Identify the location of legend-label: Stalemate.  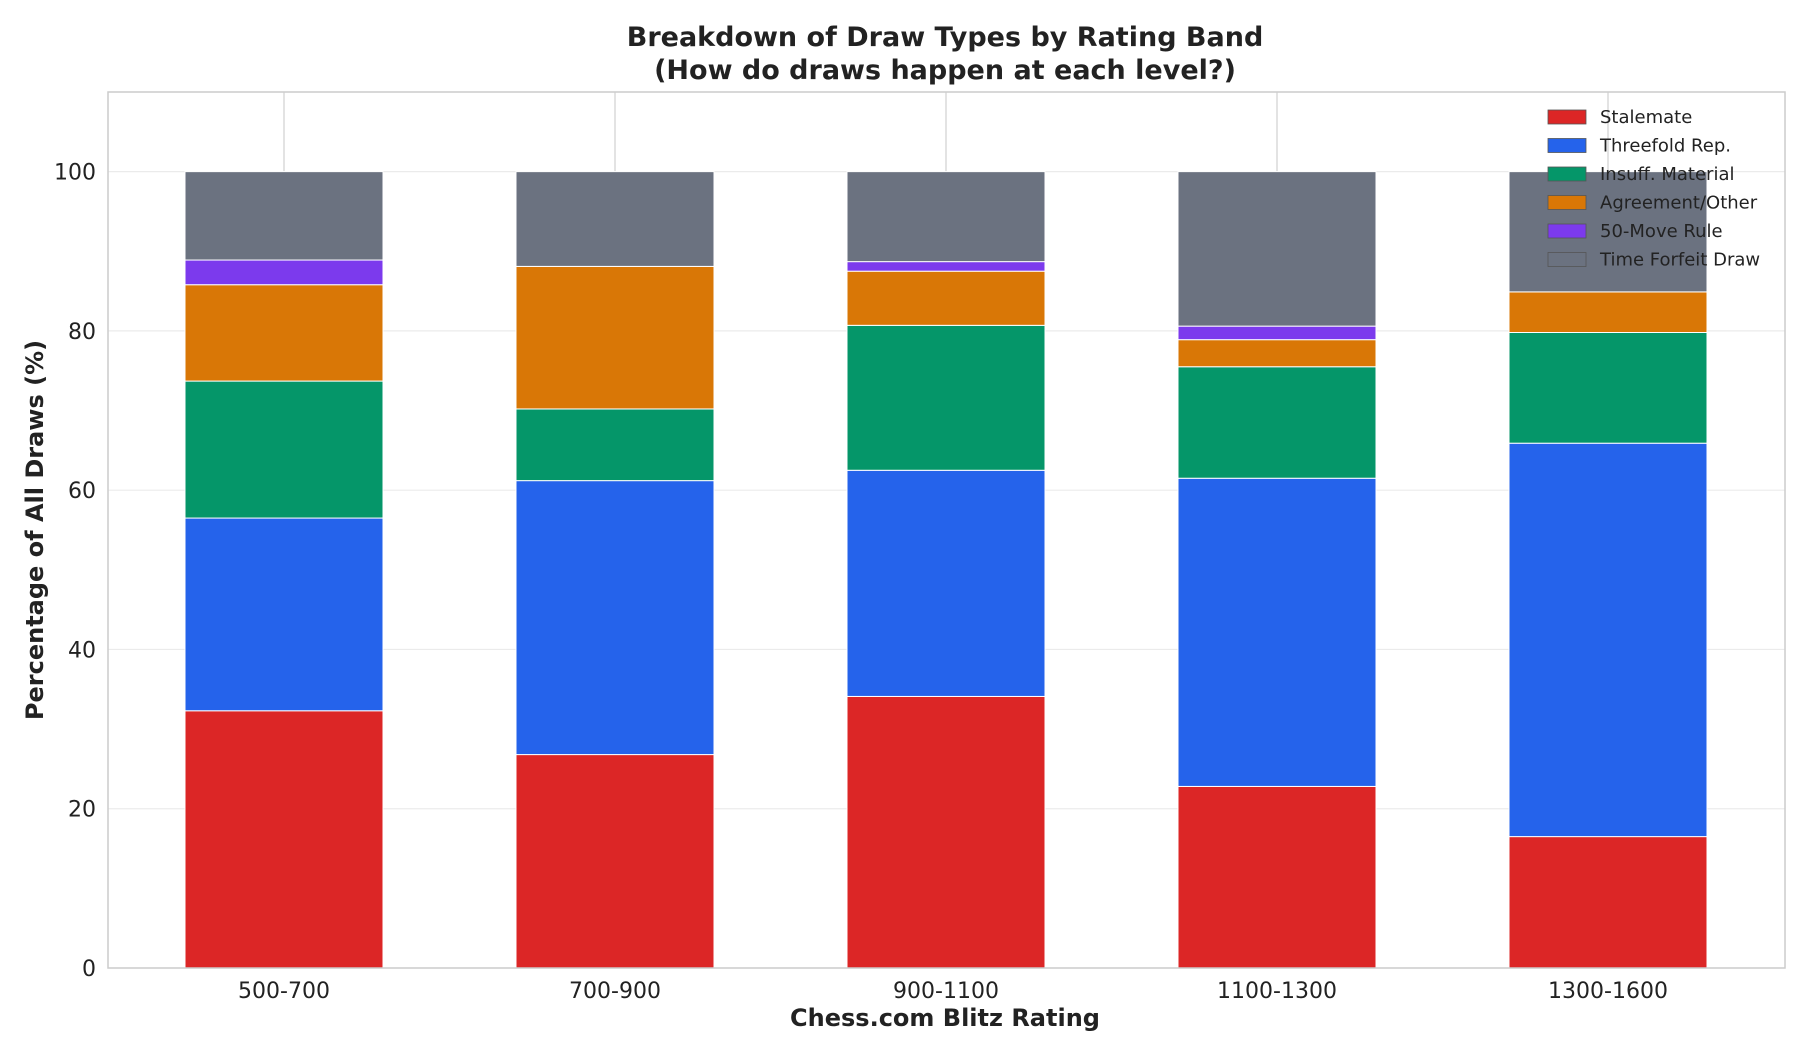
(1646, 117).